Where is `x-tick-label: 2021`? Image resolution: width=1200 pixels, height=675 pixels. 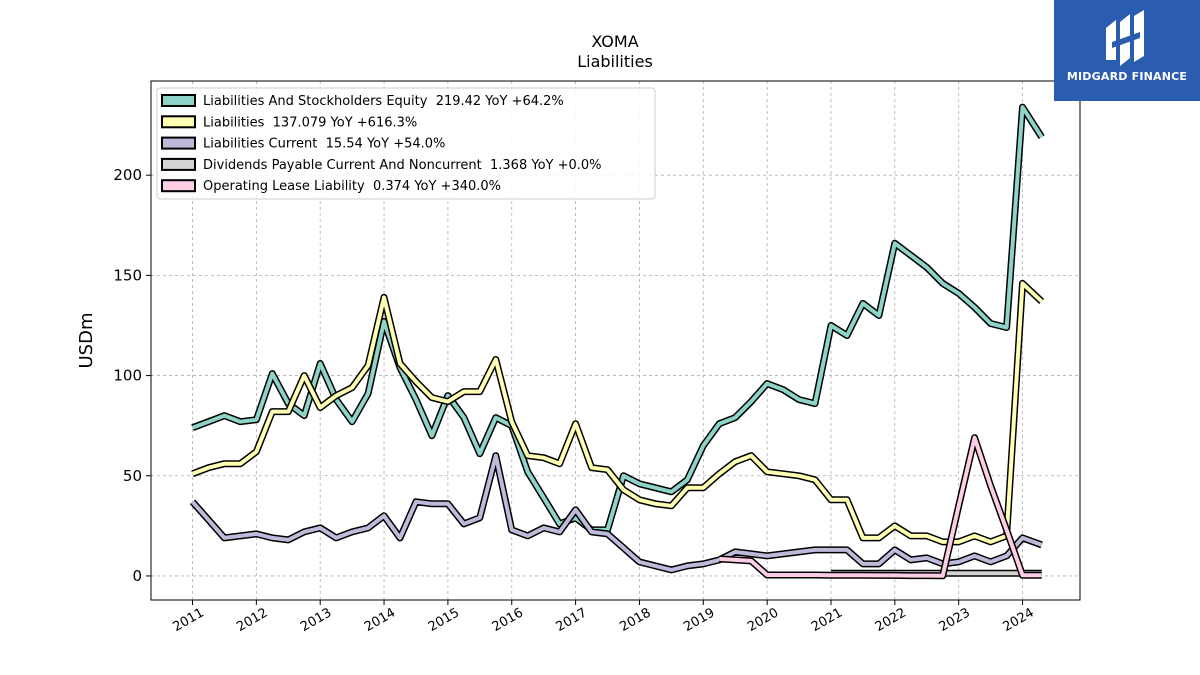
x-tick-label: 2021 is located at coordinates (827, 620).